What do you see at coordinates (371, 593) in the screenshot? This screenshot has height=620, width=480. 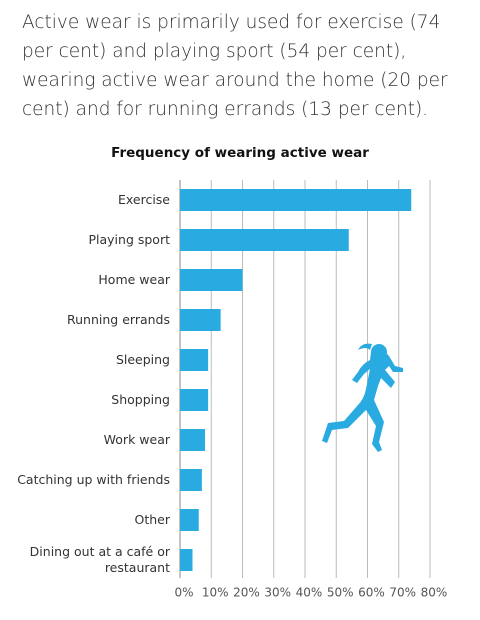 I see `x-tick-label: 60%` at bounding box center [371, 593].